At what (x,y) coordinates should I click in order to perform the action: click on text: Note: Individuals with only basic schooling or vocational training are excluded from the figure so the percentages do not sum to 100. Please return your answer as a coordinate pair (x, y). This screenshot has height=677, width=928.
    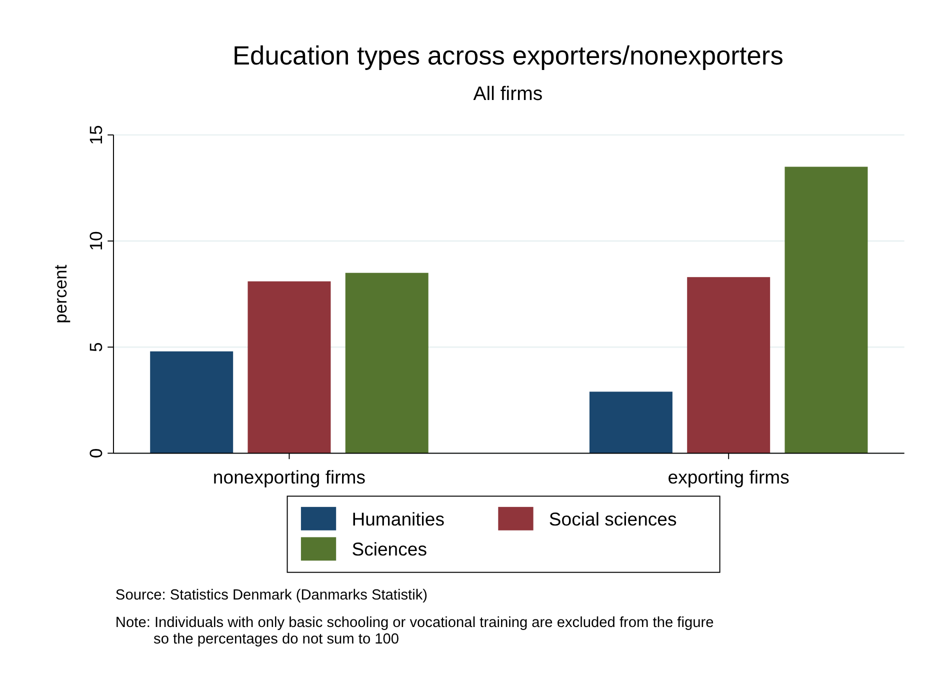
    Looking at the image, I should click on (414, 631).